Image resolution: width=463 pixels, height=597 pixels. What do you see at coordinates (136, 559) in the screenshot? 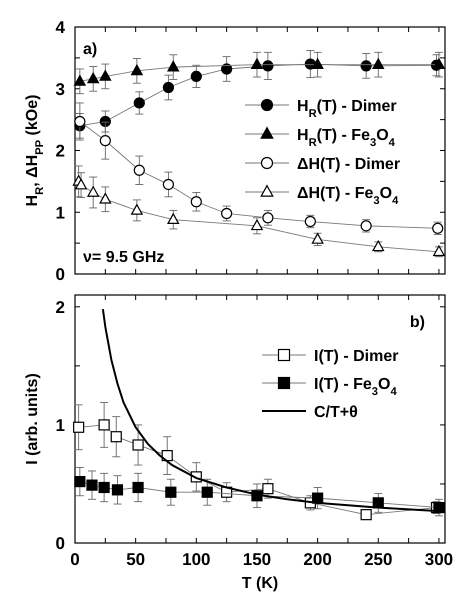
I see `x-tick-label: 50` at bounding box center [136, 559].